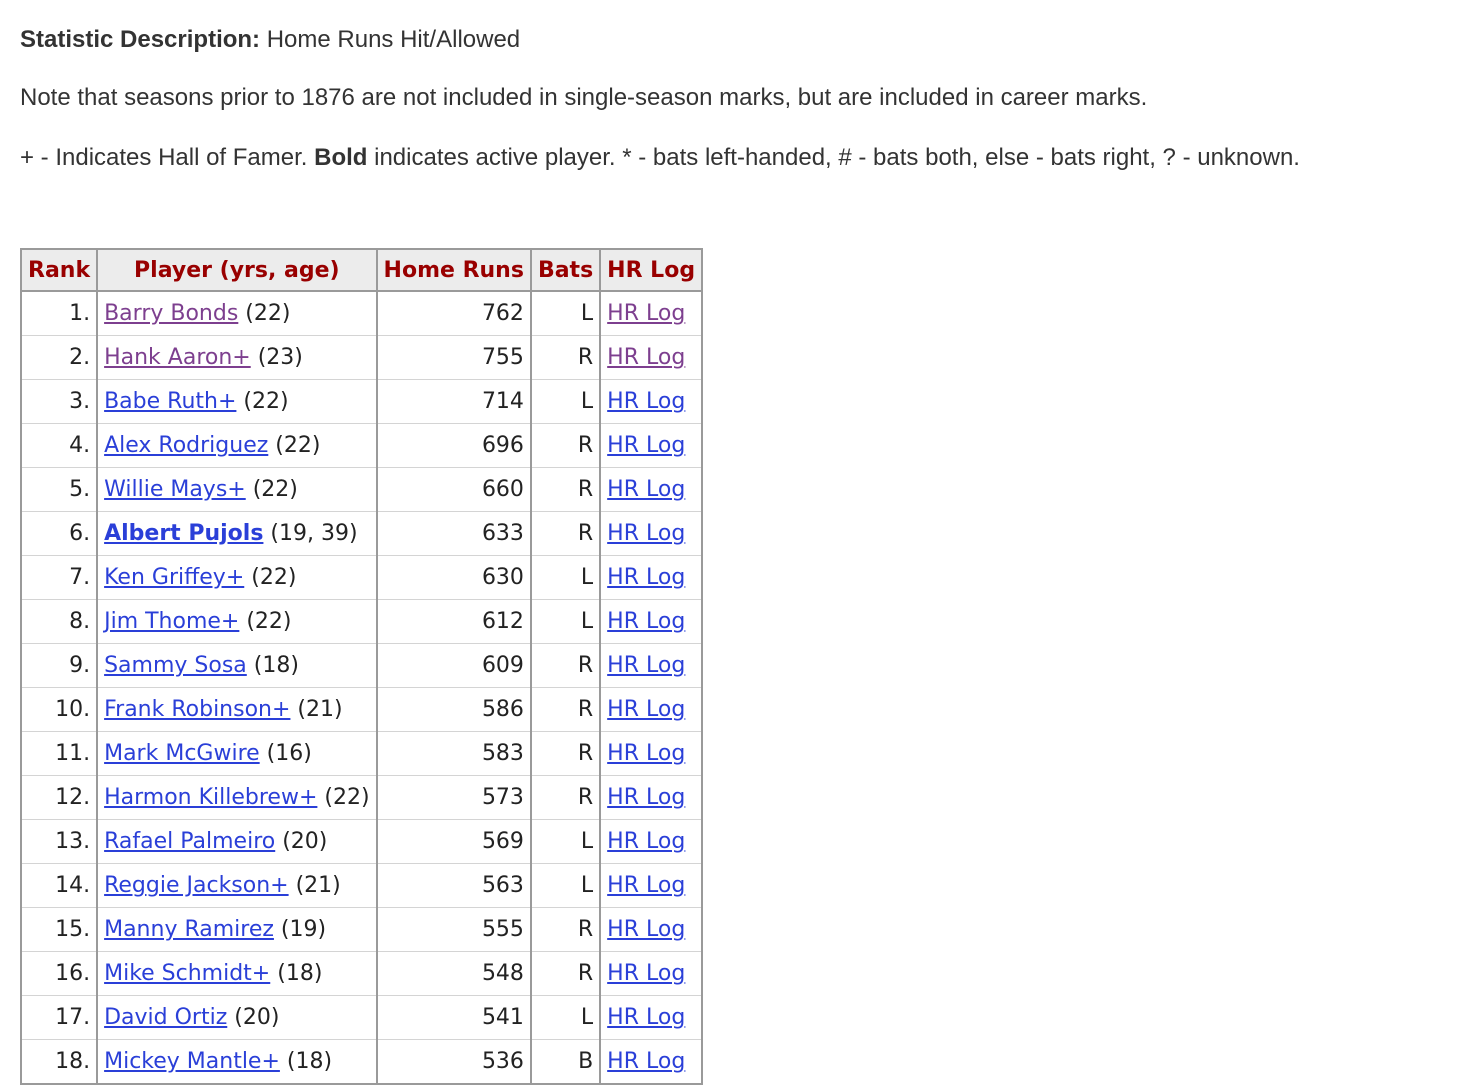 This screenshot has height=1085, width=1462. What do you see at coordinates (187, 973) in the screenshot?
I see `player-link: Mike Schmidt+` at bounding box center [187, 973].